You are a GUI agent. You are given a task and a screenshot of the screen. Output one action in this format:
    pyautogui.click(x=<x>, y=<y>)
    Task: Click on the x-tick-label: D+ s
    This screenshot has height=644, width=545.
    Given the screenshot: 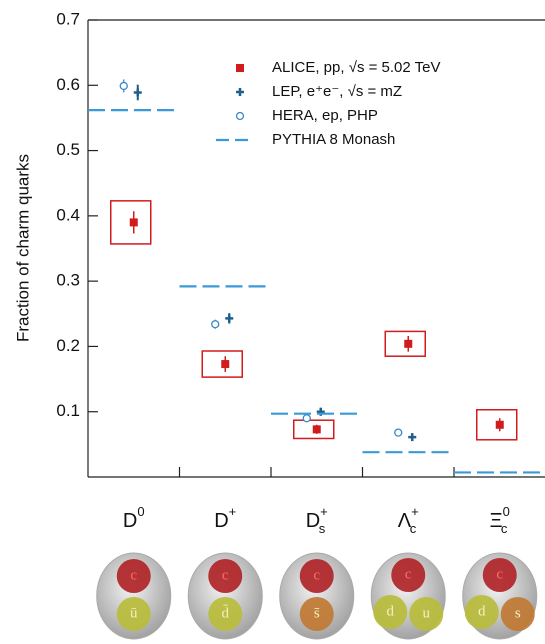 What is the action you would take?
    pyautogui.click(x=317, y=520)
    